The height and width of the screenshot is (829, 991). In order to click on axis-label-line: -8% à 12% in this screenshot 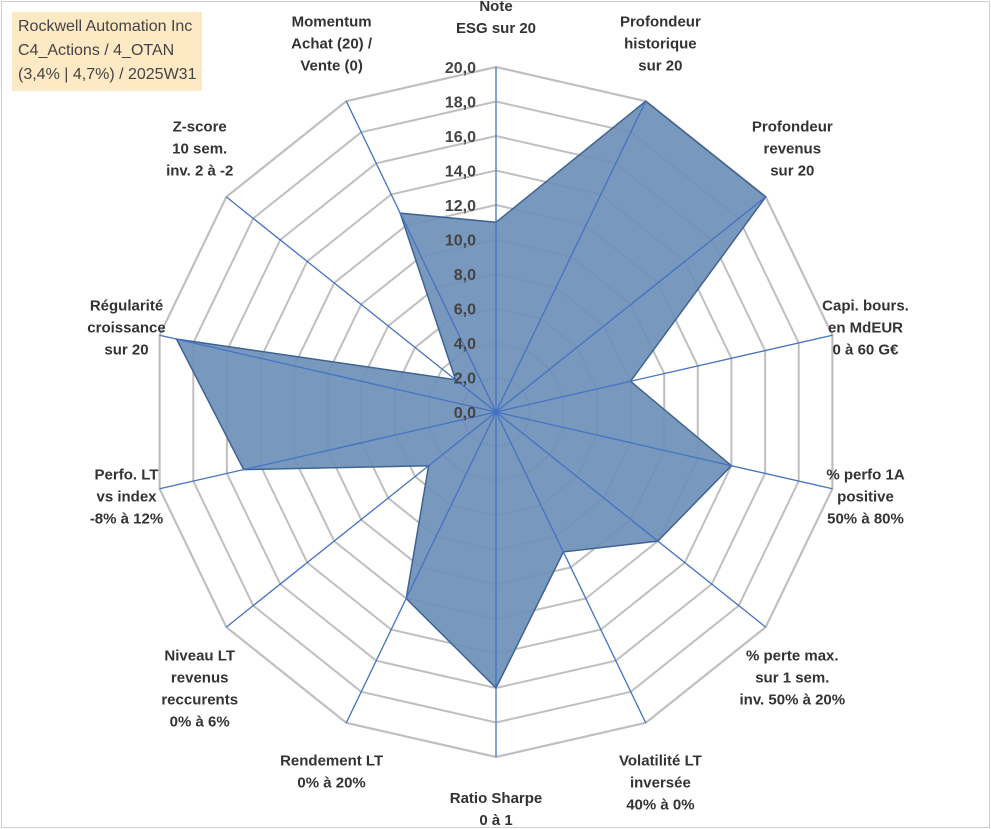, I will do `click(126, 518)`.